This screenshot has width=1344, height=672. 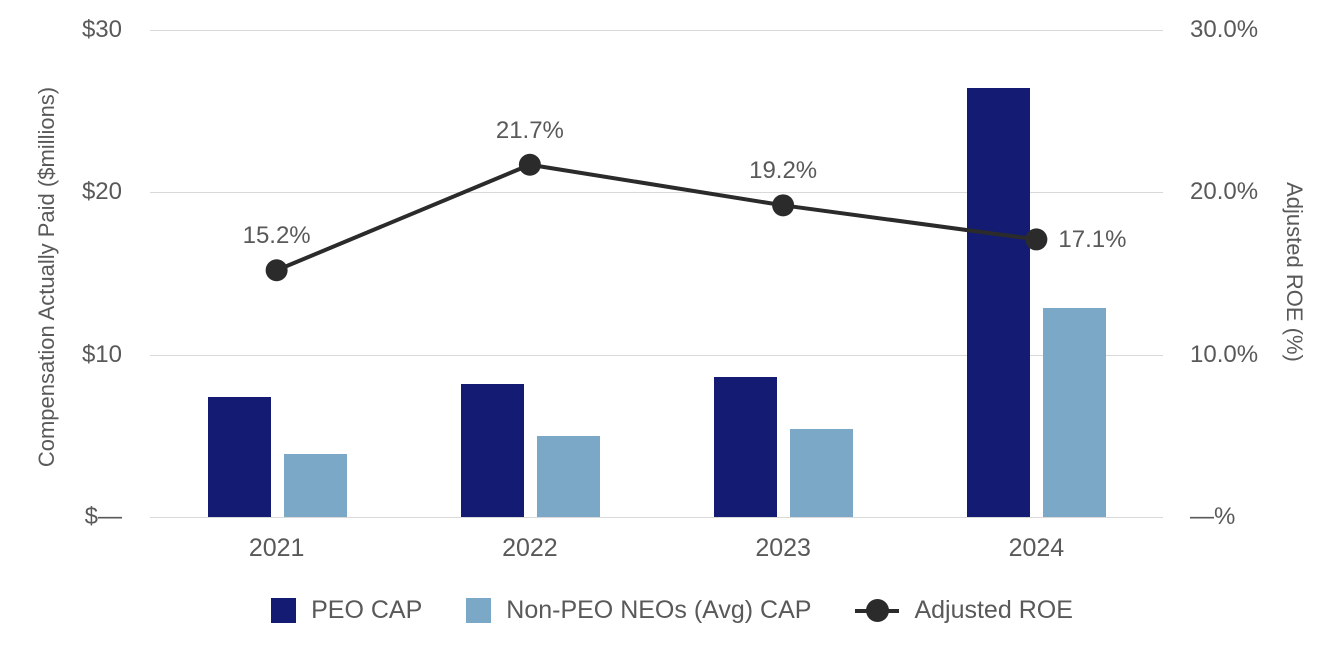 I want to click on right-axis-tick: —%, so click(x=1213, y=516).